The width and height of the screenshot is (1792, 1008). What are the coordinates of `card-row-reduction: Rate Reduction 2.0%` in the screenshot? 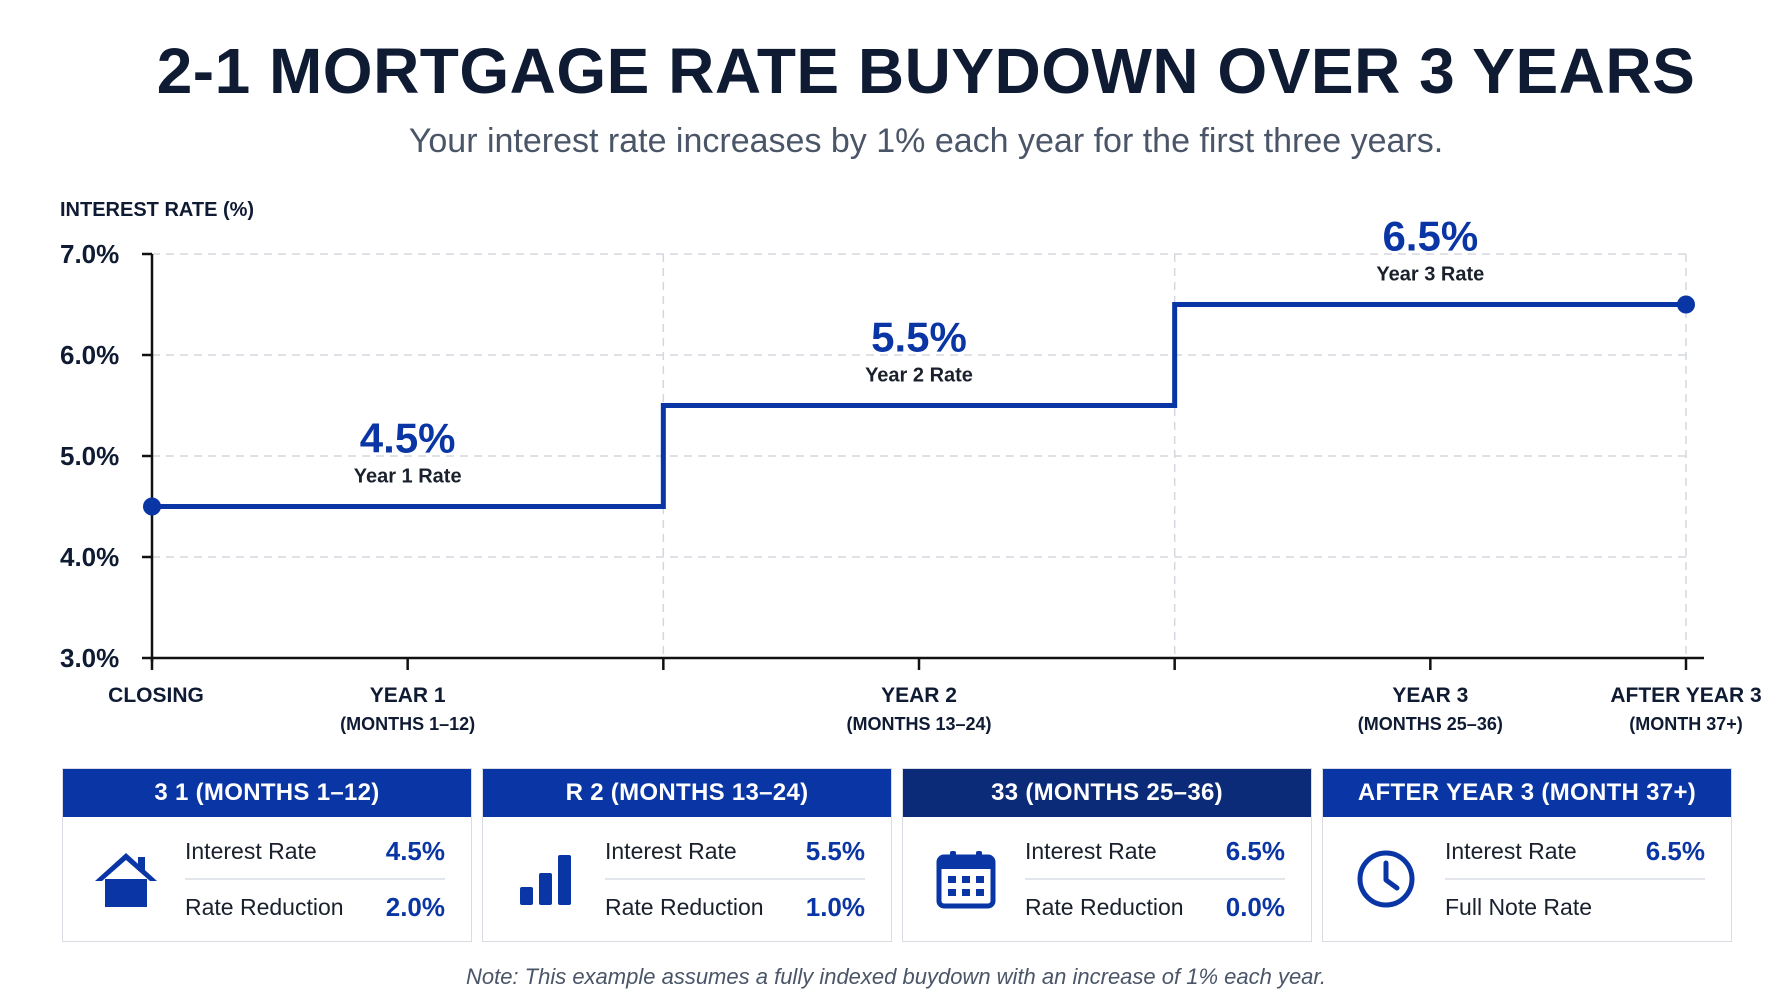 It's located at (315, 906).